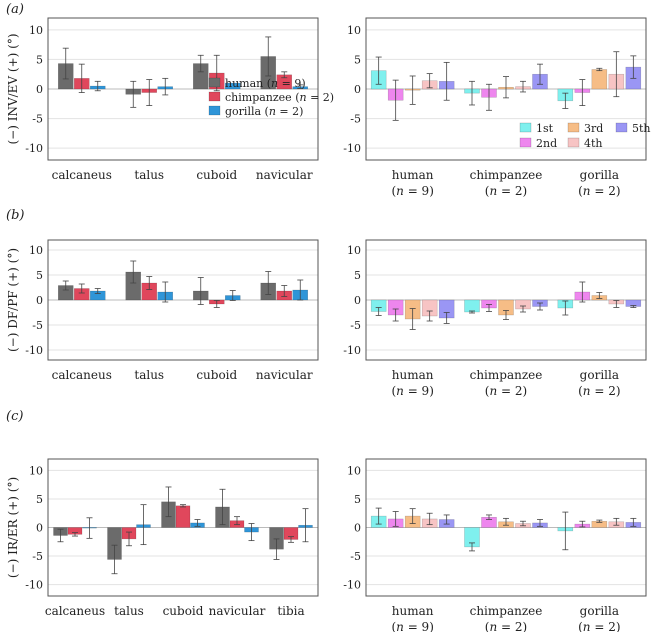 Image resolution: width=661 pixels, height=632 pixels. I want to click on y-axis-label: (−) IR/ER (+) (°), so click(13, 527).